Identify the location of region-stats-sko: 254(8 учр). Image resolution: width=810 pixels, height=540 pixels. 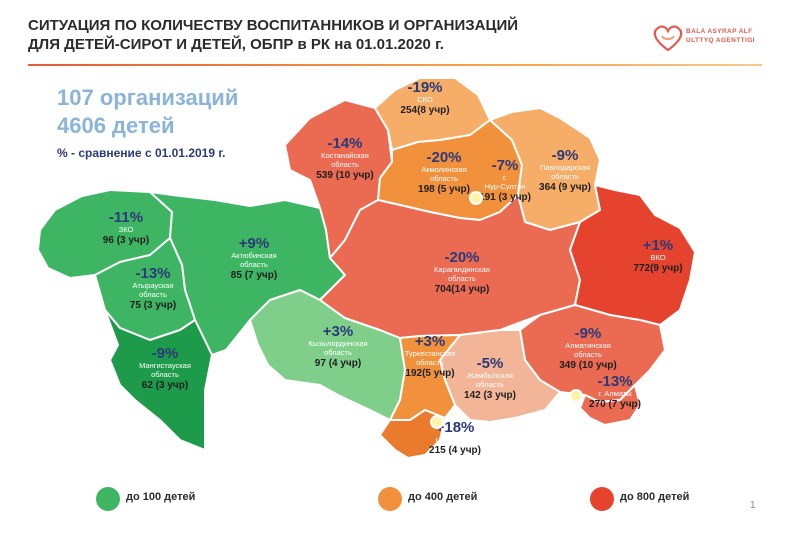
(424, 110).